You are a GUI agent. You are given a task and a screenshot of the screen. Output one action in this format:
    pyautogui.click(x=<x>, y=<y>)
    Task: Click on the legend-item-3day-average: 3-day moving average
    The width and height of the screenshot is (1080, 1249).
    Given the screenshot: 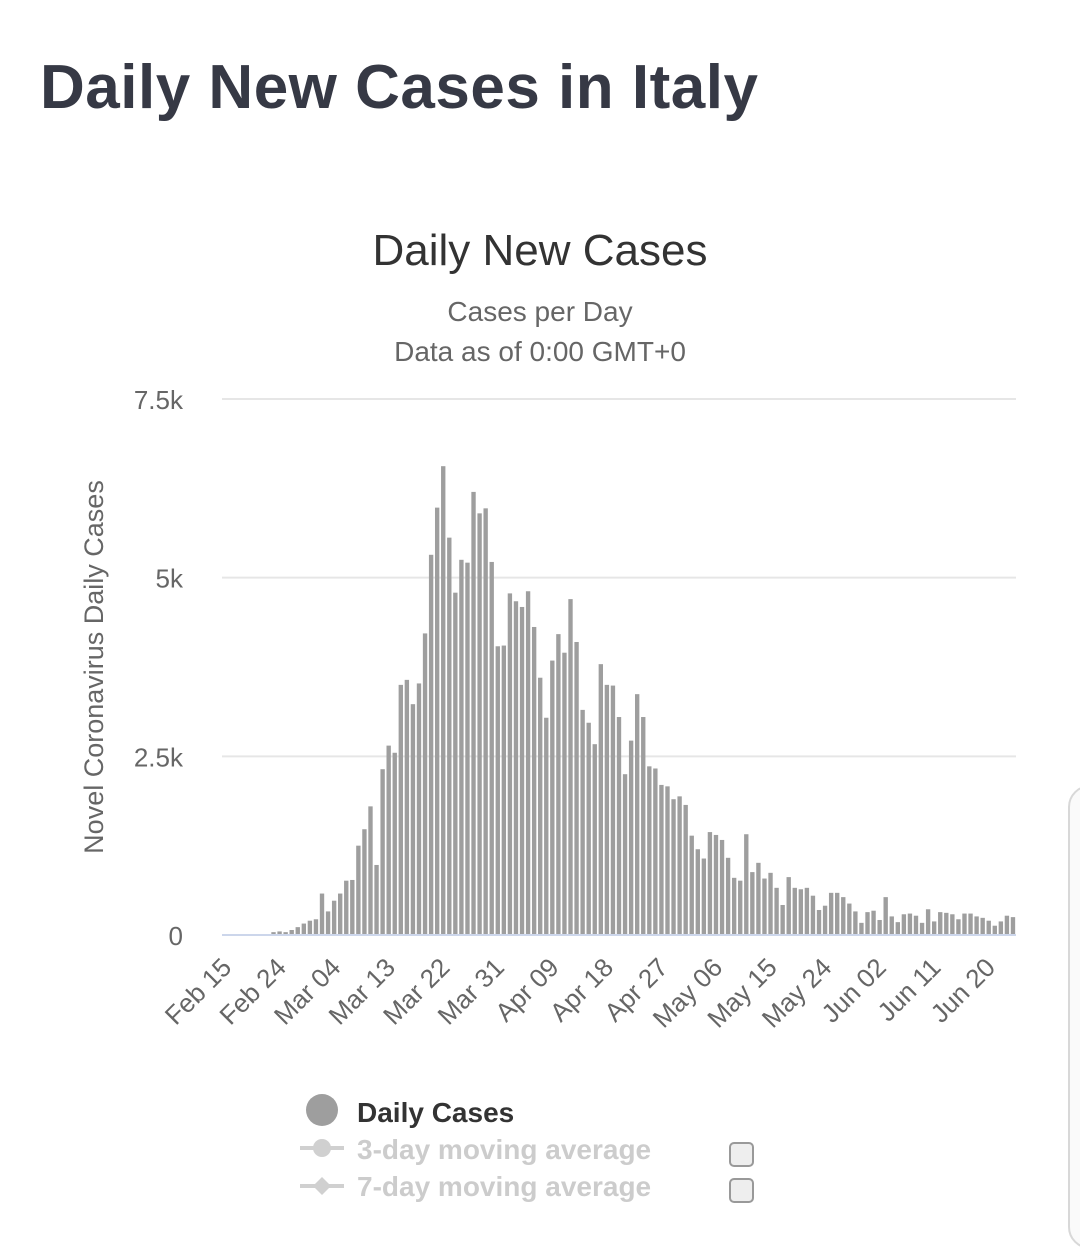 What is the action you would take?
    pyautogui.click(x=527, y=1150)
    